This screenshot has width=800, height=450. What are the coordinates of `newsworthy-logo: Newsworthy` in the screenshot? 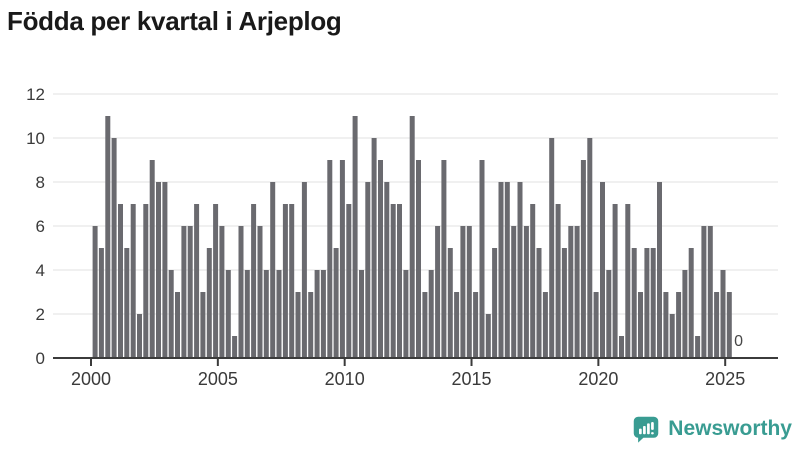 It's located at (712, 429).